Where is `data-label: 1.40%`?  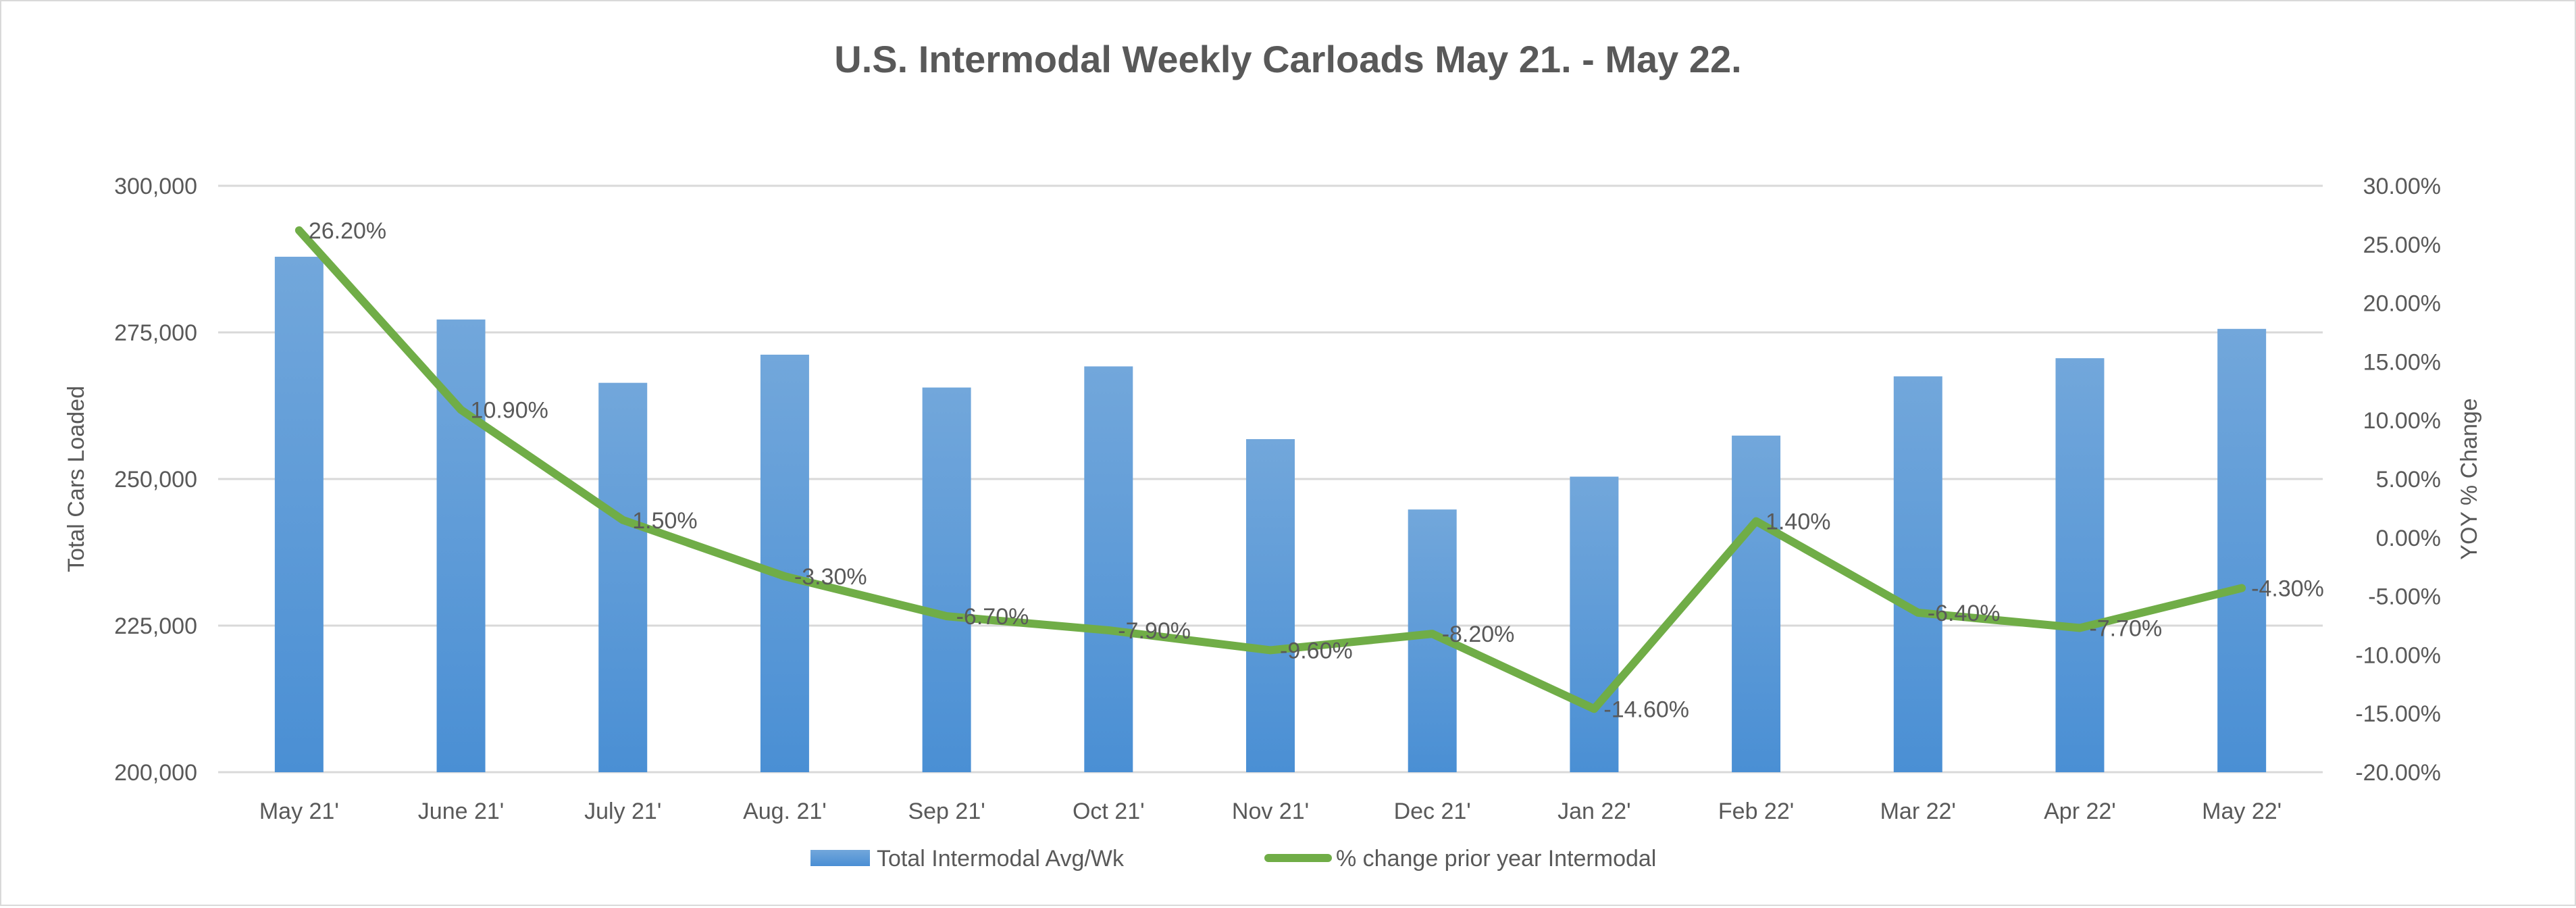
data-label: 1.40% is located at coordinates (1798, 521).